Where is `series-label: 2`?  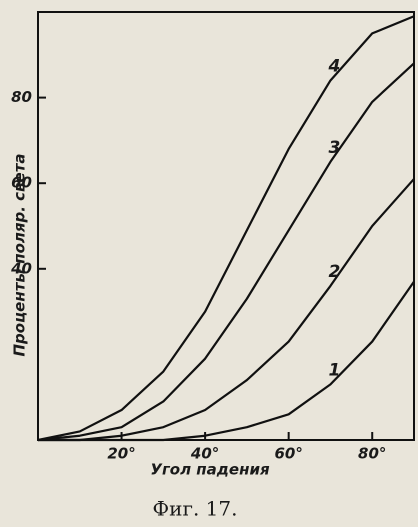 series-label: 2 is located at coordinates (335, 272).